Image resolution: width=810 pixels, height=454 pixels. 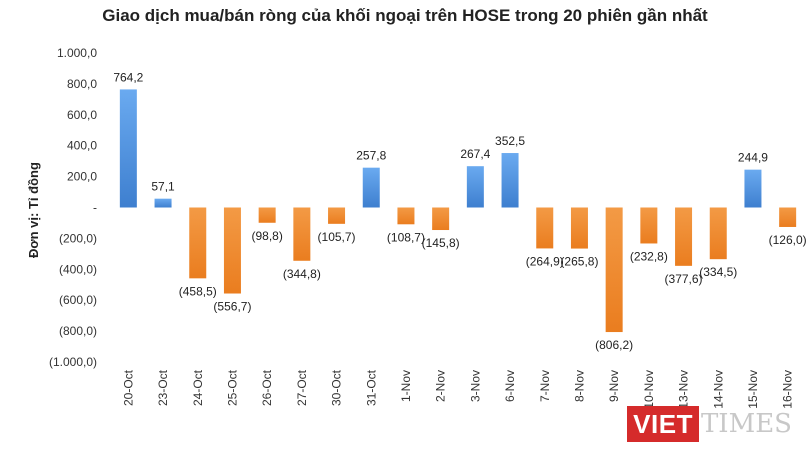 I want to click on y-tick-label: (800,0), so click(x=78, y=331).